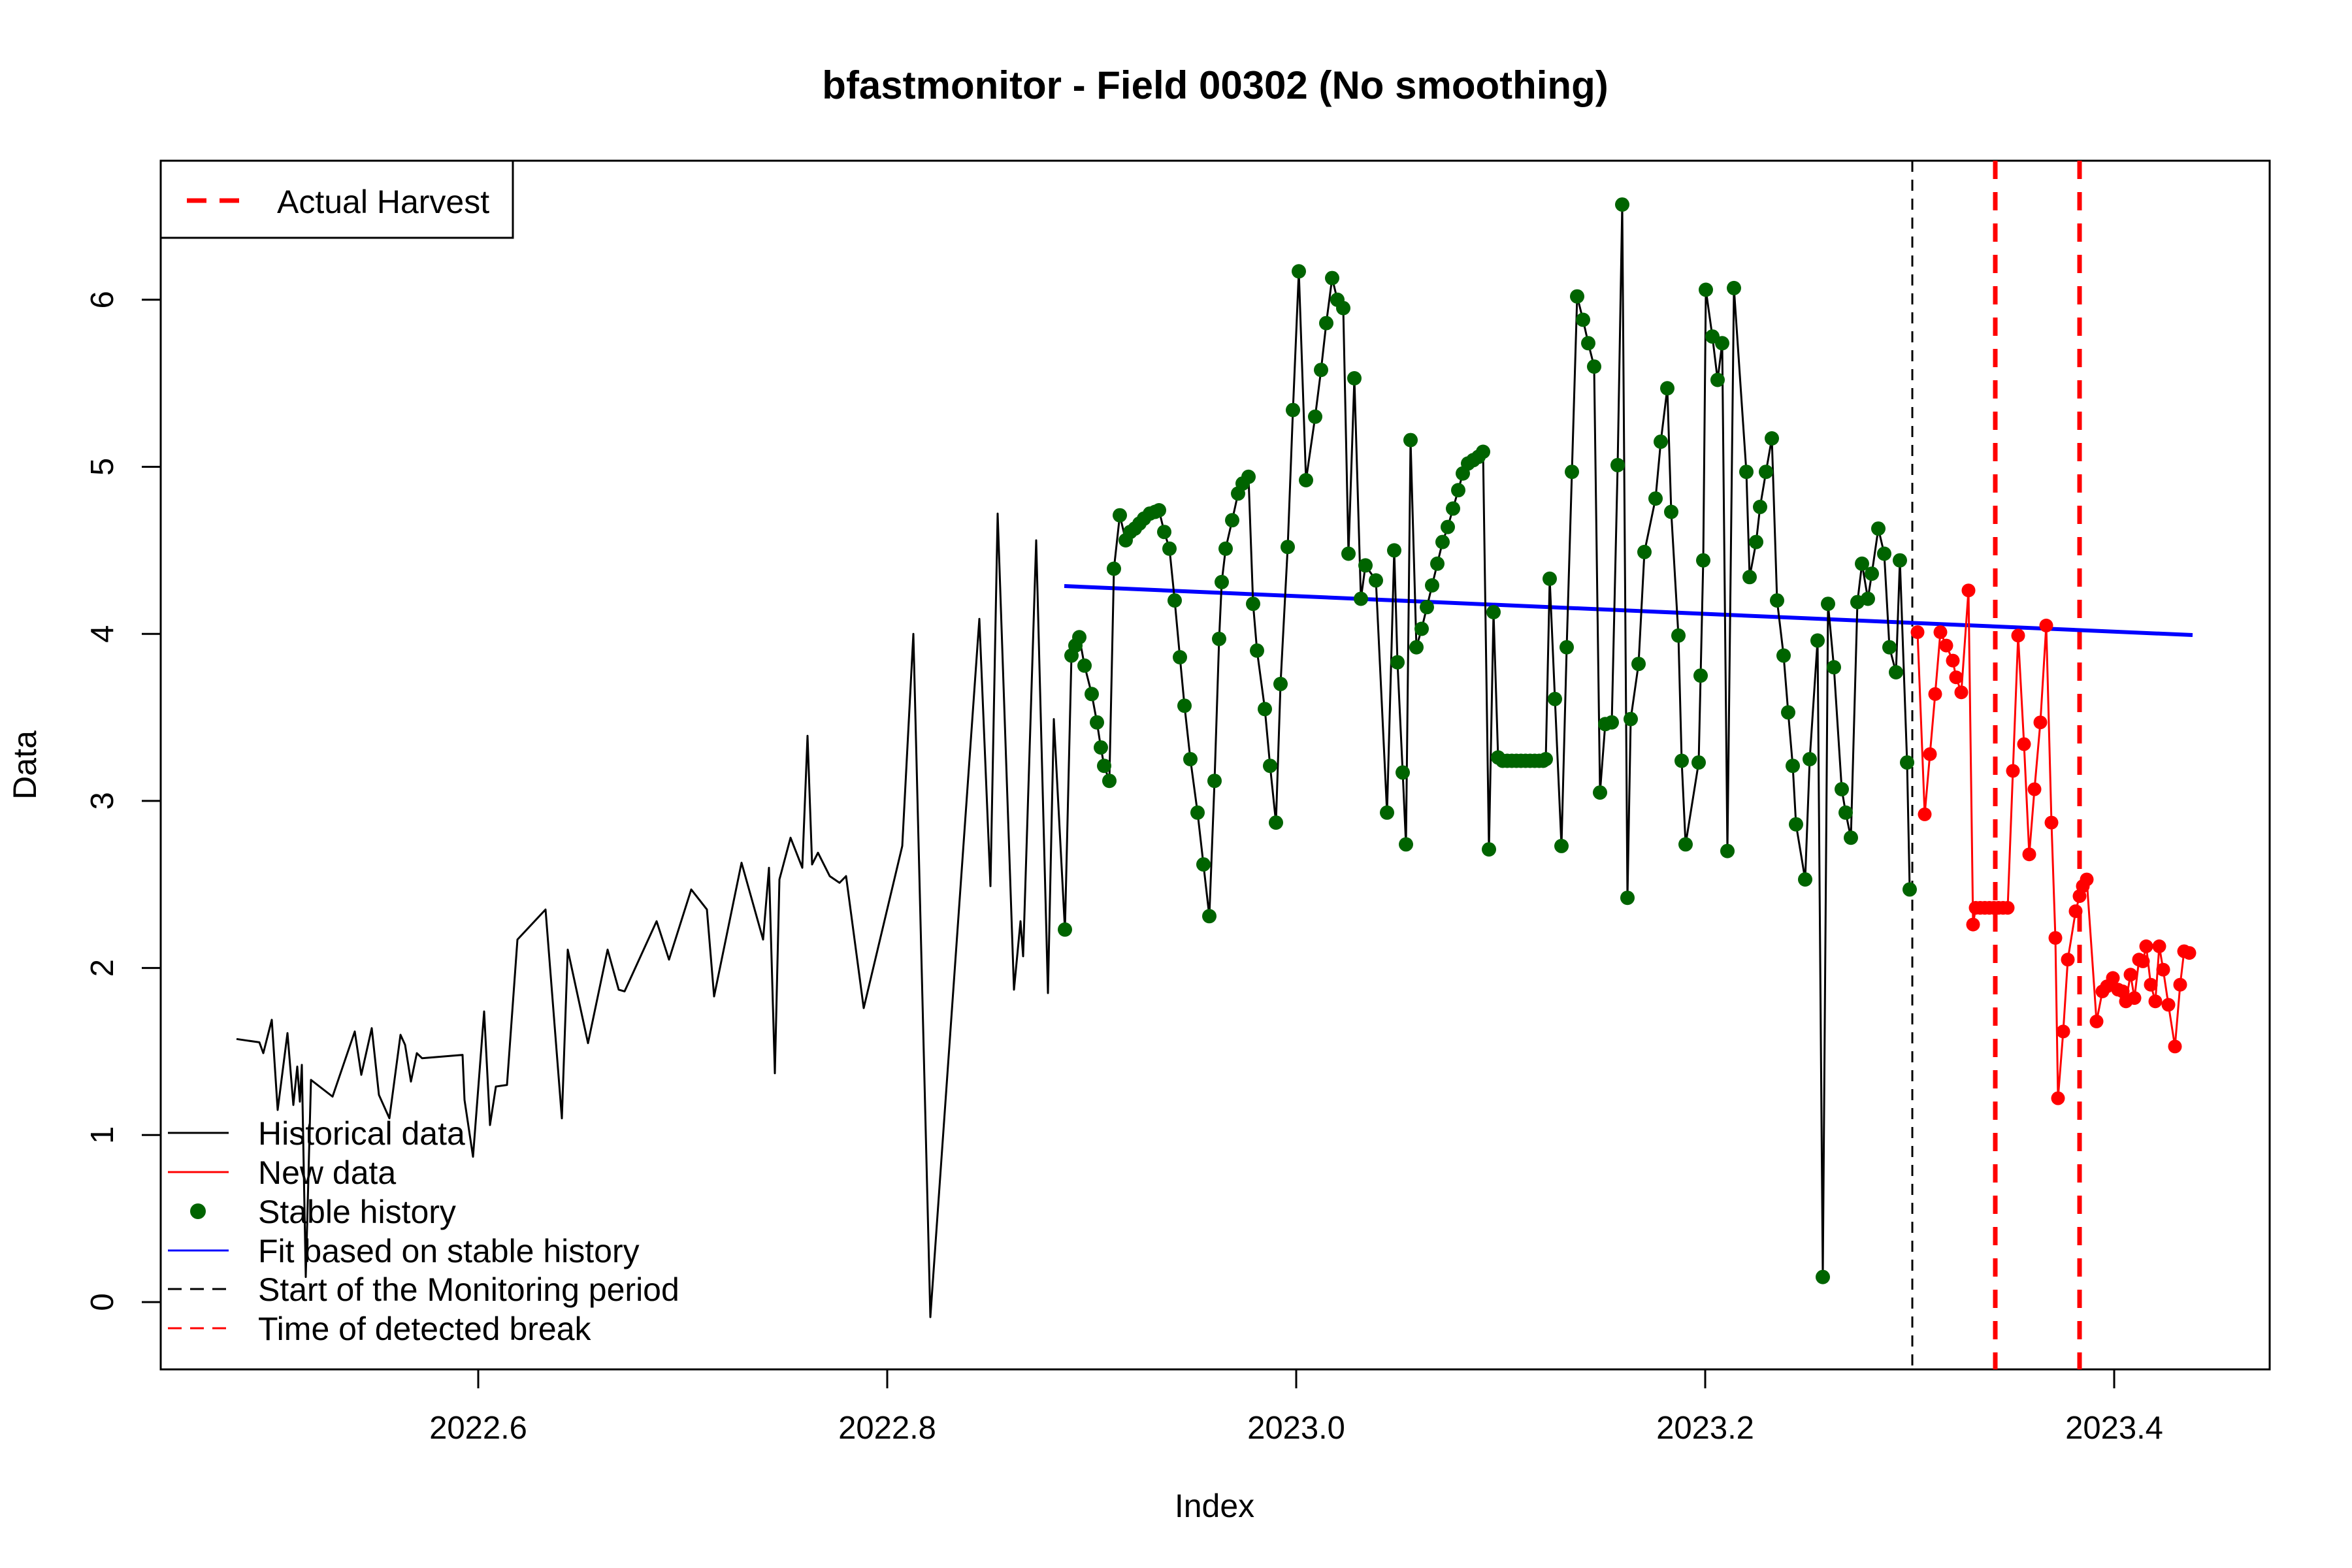 The image size is (2352, 1568). Describe the element at coordinates (1296, 1428) in the screenshot. I see `svg-text: 2023.0` at that location.